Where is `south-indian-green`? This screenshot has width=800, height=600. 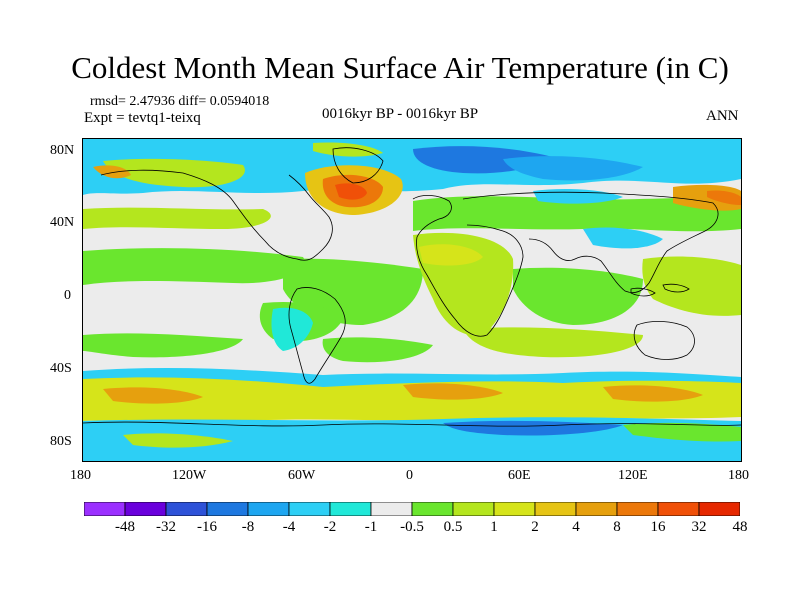 south-indian-green is located at coordinates (553, 342).